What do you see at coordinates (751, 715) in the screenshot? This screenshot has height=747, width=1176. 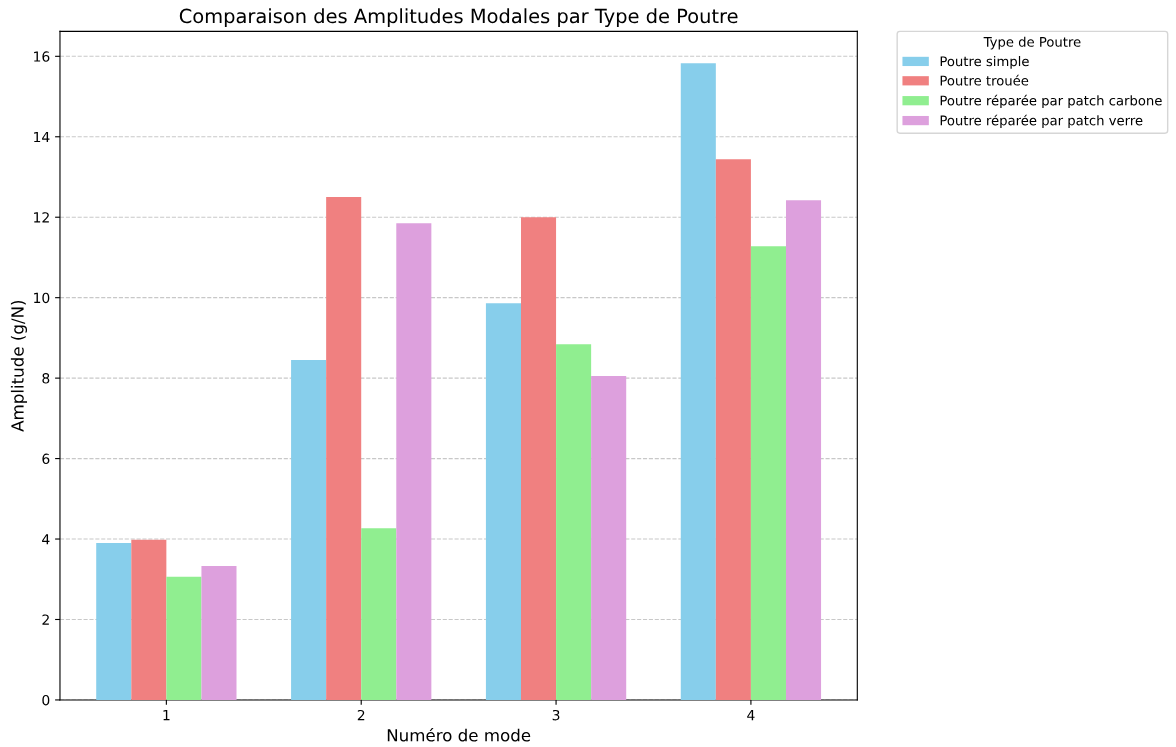 I see `x-tick-label: 4` at bounding box center [751, 715].